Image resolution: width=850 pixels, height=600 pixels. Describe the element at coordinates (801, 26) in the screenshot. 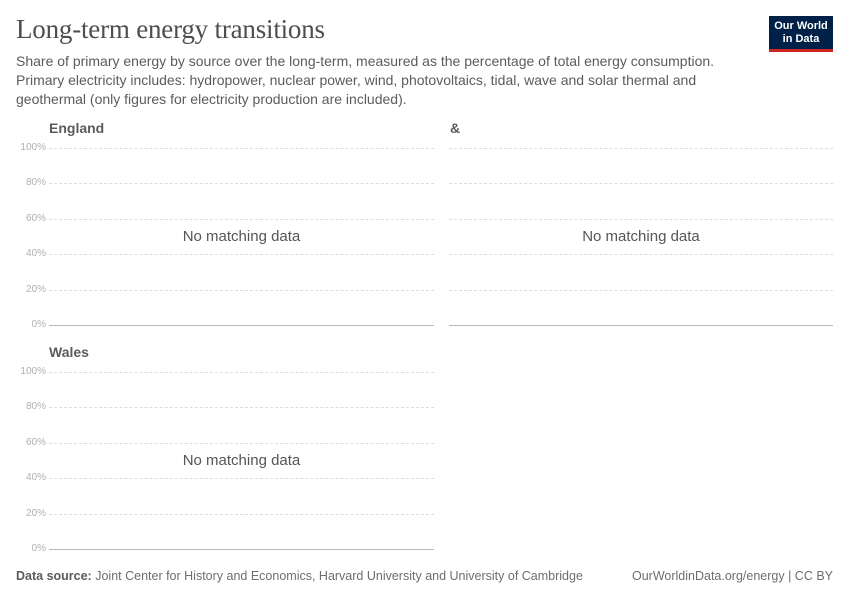

I see `logo-line-1: Our World` at that location.